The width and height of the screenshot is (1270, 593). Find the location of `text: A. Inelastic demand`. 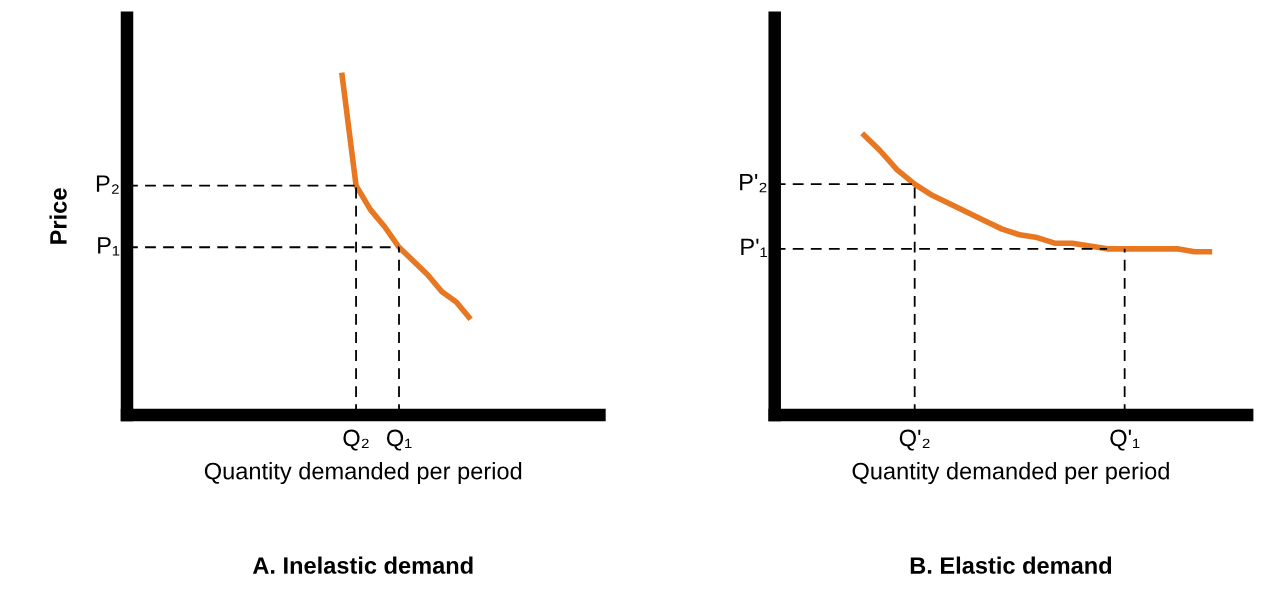

text: A. Inelastic demand is located at coordinates (362, 565).